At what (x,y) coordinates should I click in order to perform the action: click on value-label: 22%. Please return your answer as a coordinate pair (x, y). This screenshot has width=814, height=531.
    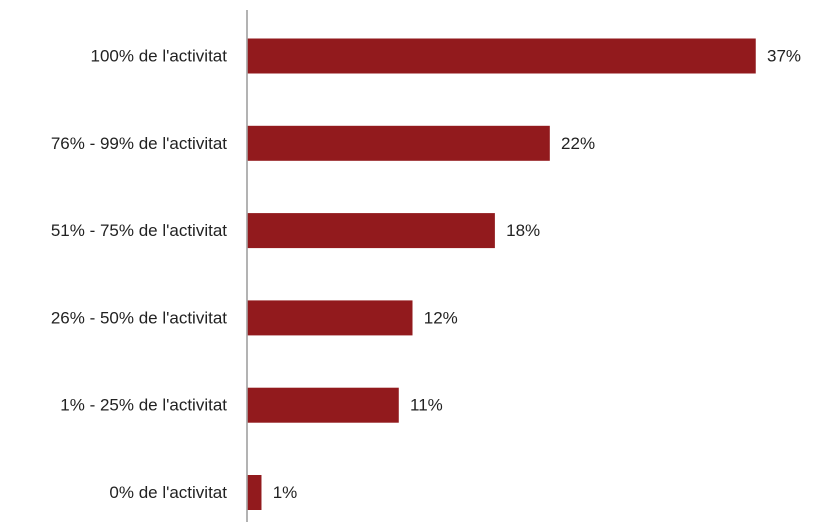
    Looking at the image, I should click on (578, 143).